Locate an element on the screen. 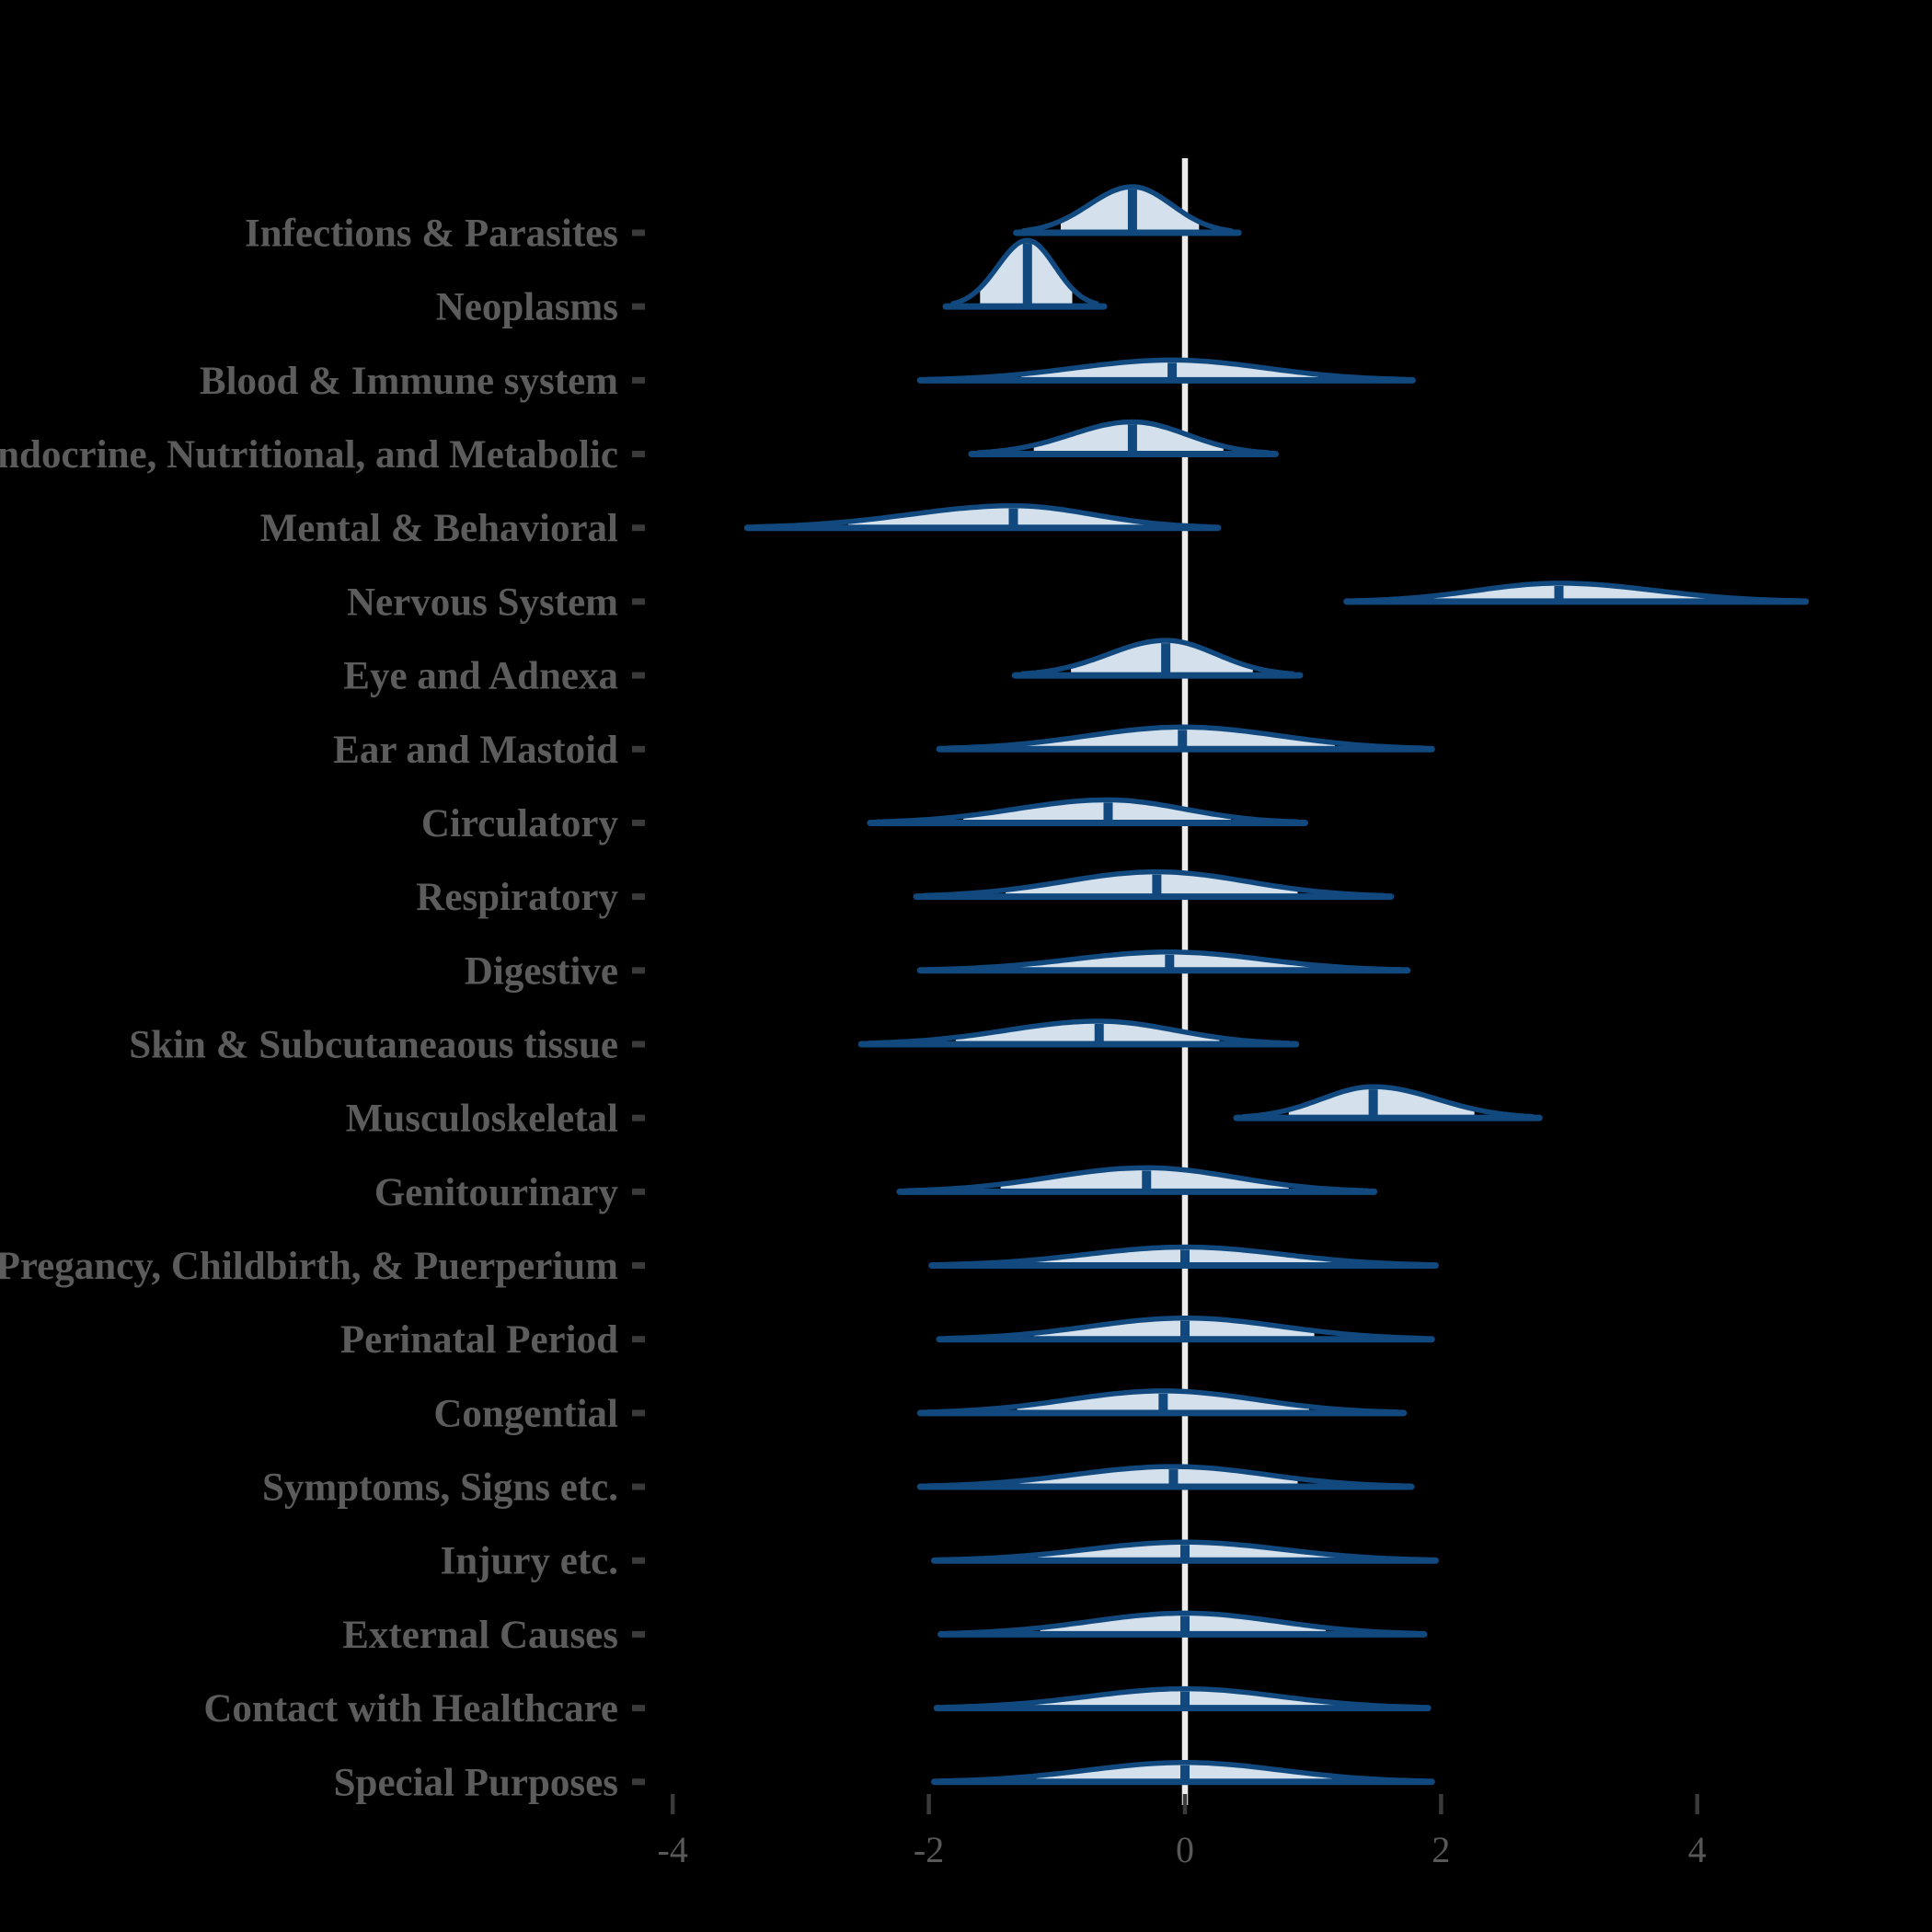 The image size is (1932, 1932). category-label: Infections & Parasites is located at coordinates (431, 234).